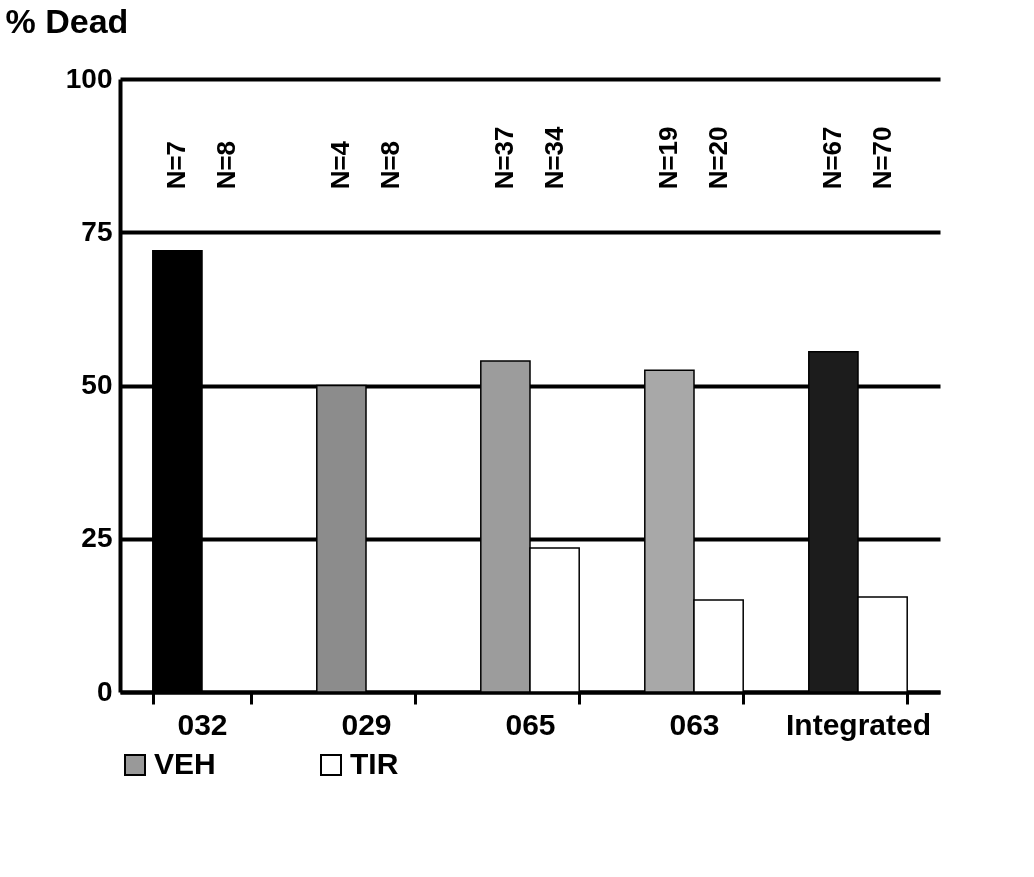 The width and height of the screenshot is (1034, 877). What do you see at coordinates (694, 724) in the screenshot?
I see `x-tick-label: 063` at bounding box center [694, 724].